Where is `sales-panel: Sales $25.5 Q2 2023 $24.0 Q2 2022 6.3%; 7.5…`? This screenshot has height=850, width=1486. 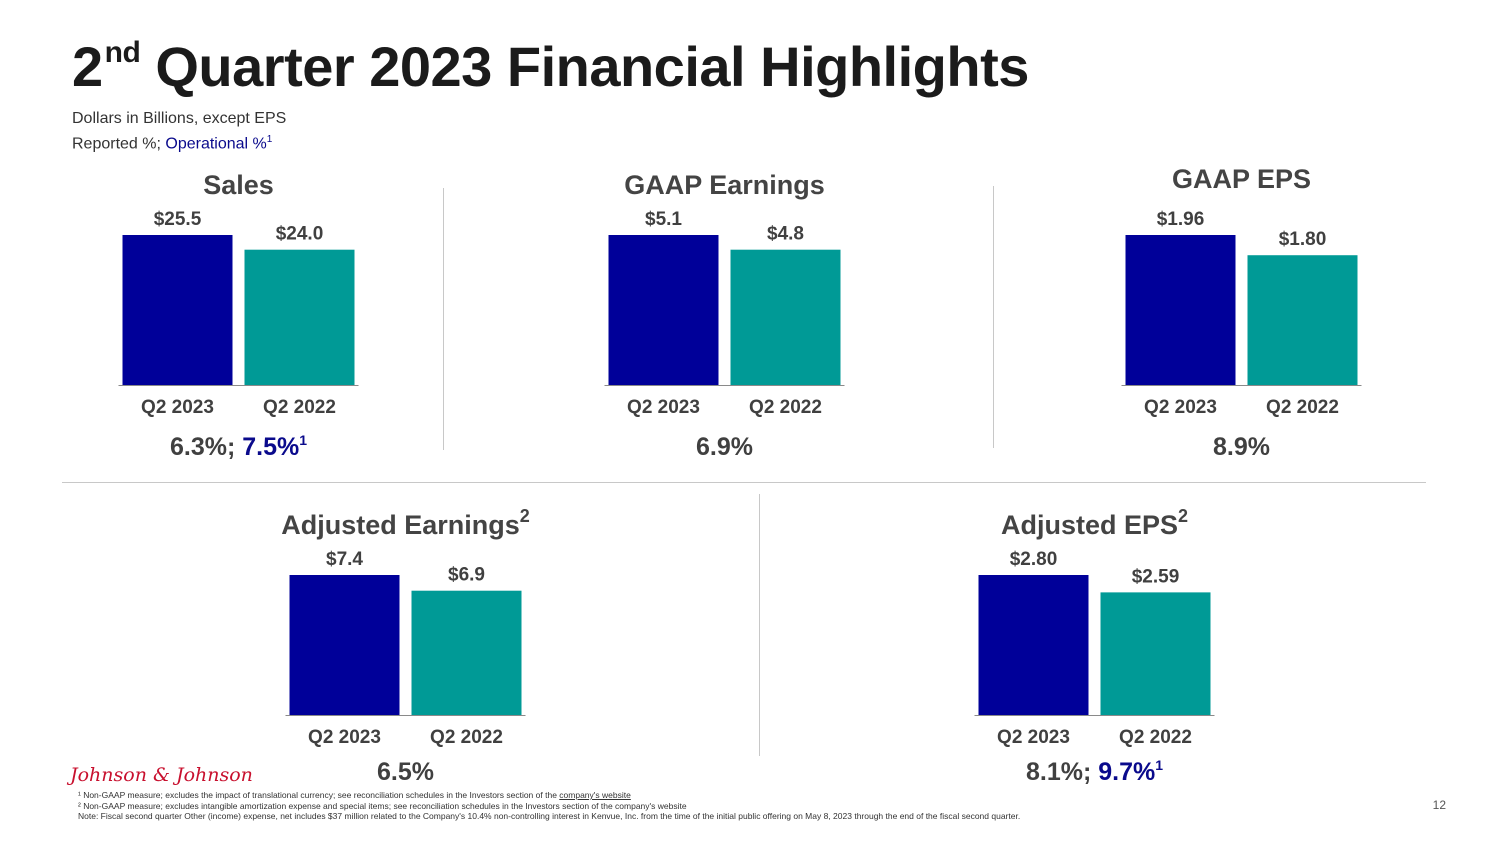
sales-panel: Sales $25.5 Q2 2023 $24.0 Q2 2022 6.3%; 7.5… is located at coordinates (238, 240).